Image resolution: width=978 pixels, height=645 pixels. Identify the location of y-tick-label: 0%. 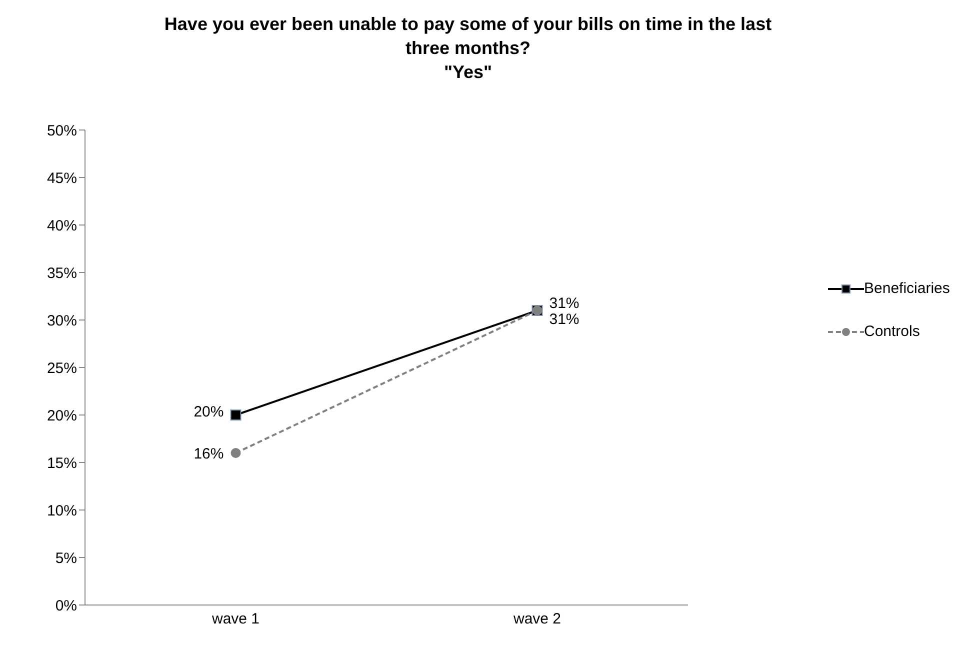
(66, 605).